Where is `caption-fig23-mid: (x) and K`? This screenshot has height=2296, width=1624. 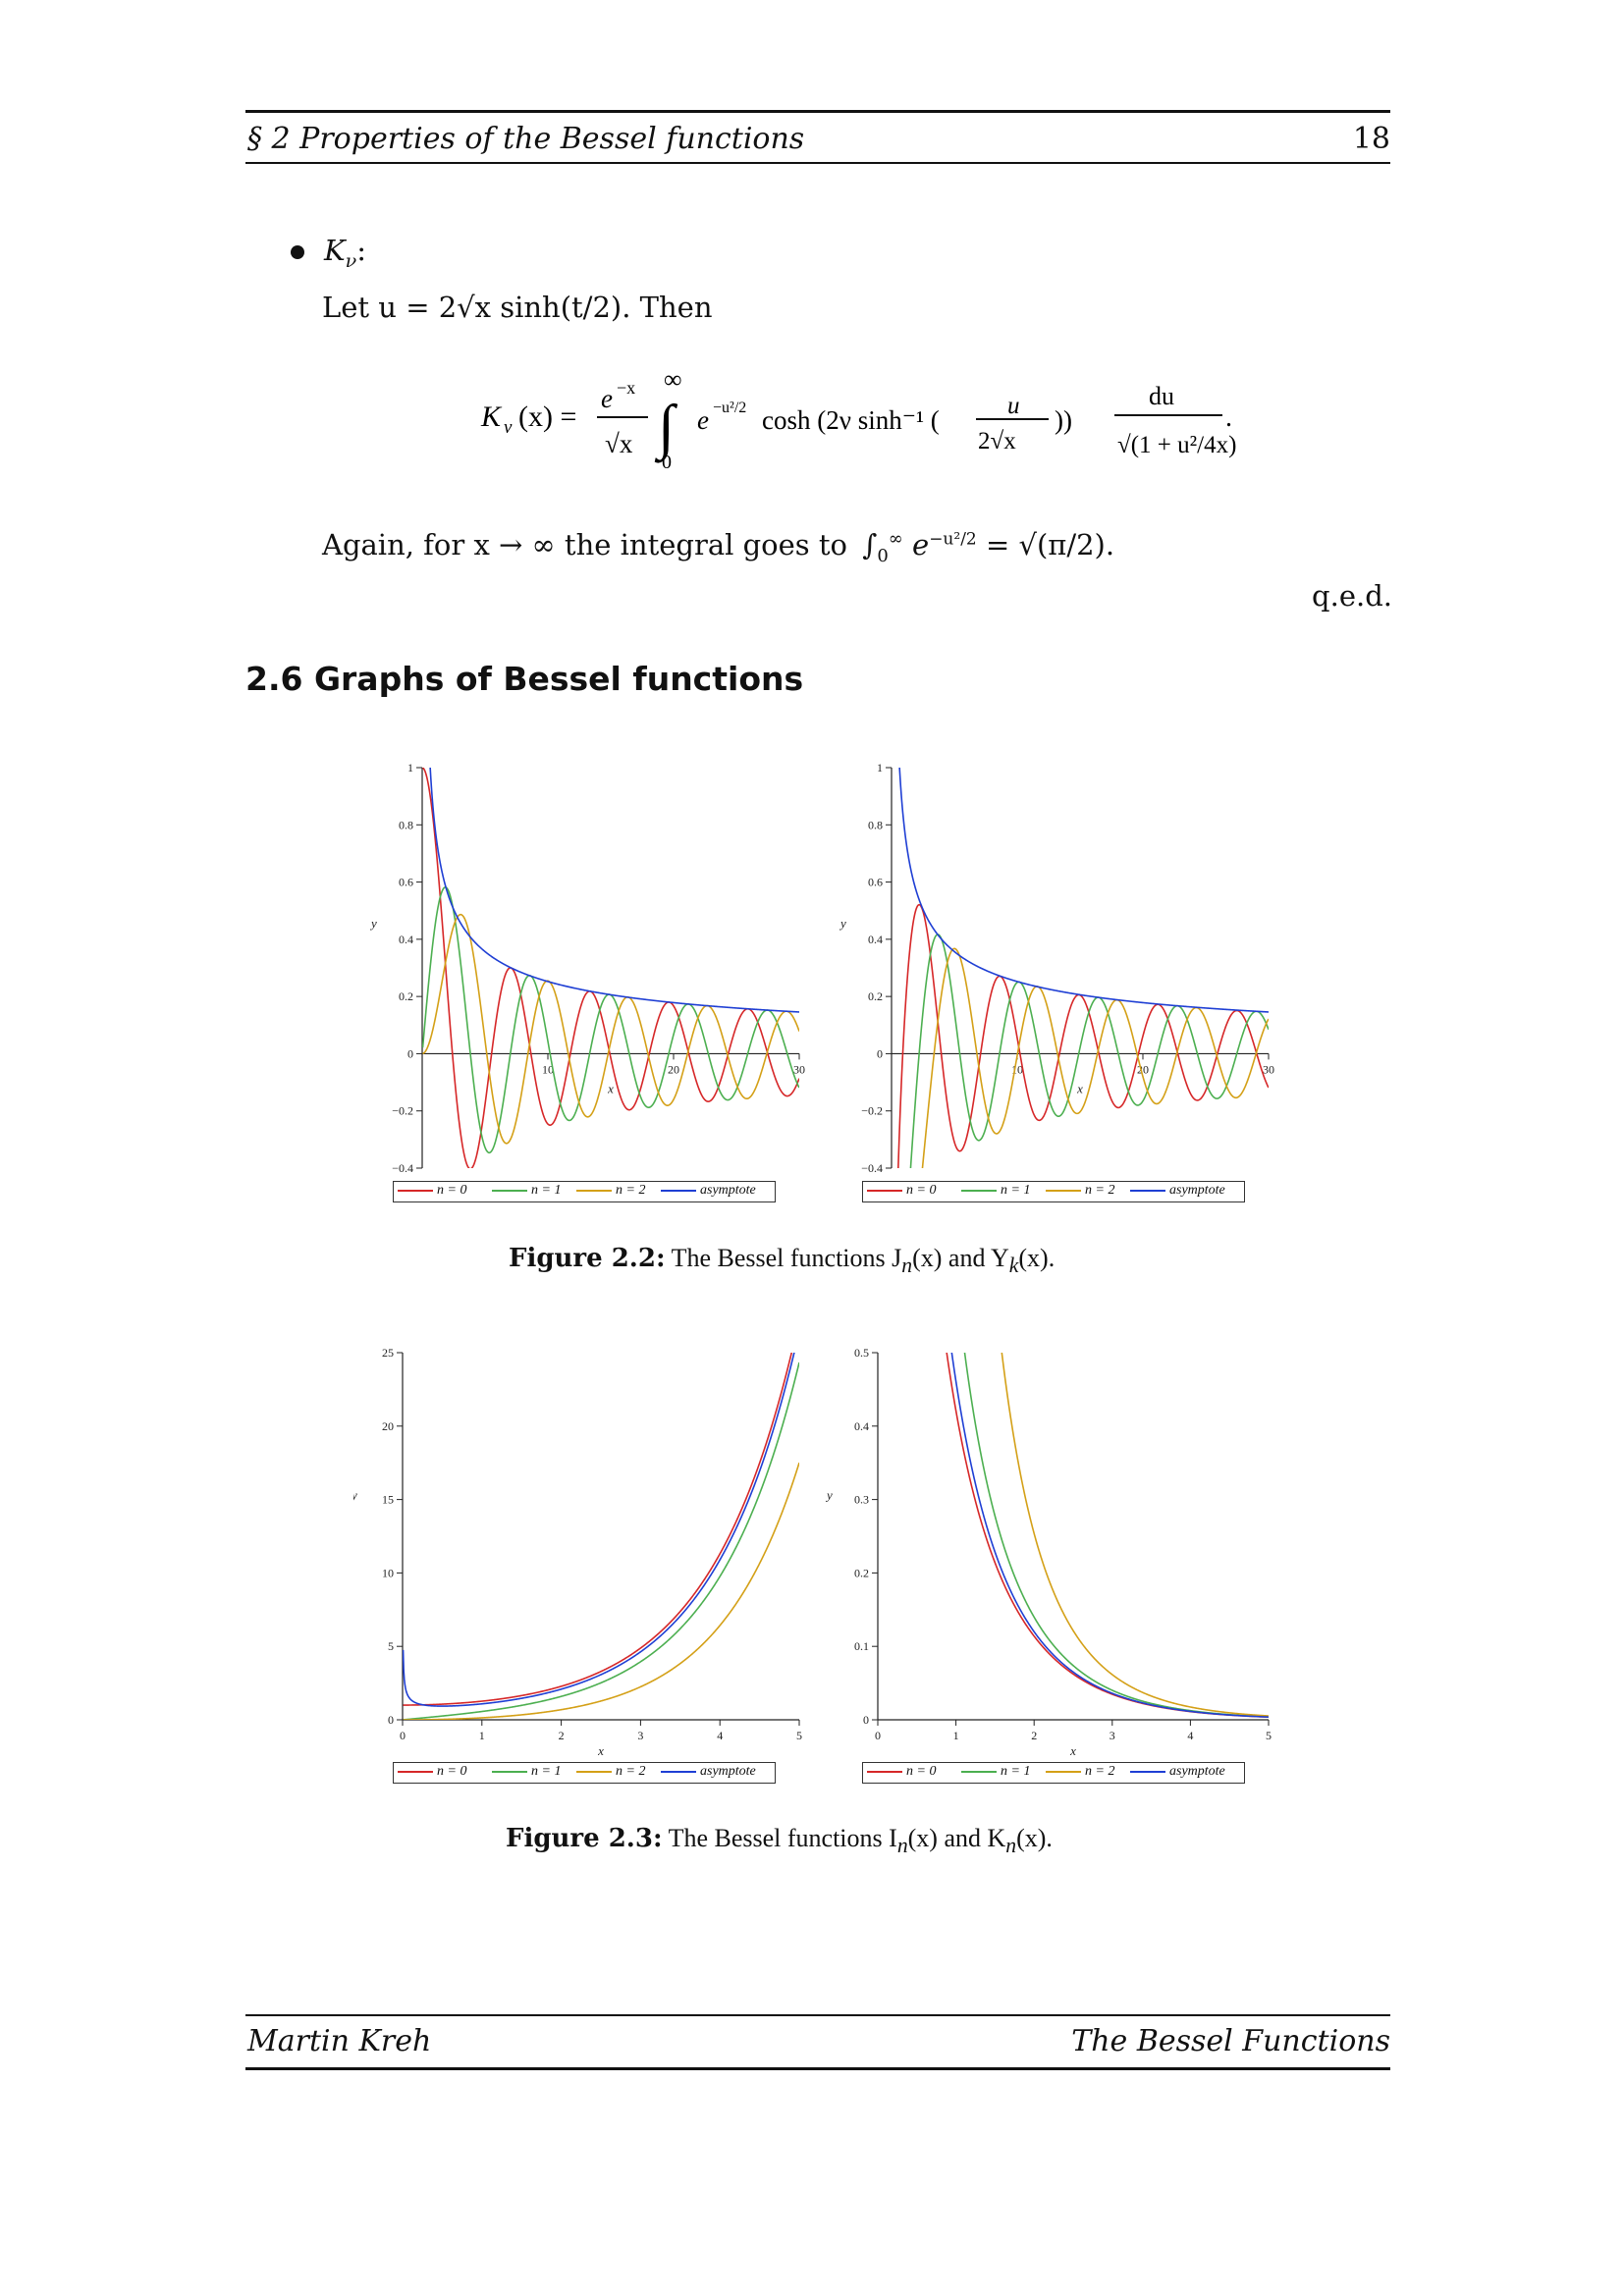
caption-fig23-mid: (x) and K is located at coordinates (956, 1838).